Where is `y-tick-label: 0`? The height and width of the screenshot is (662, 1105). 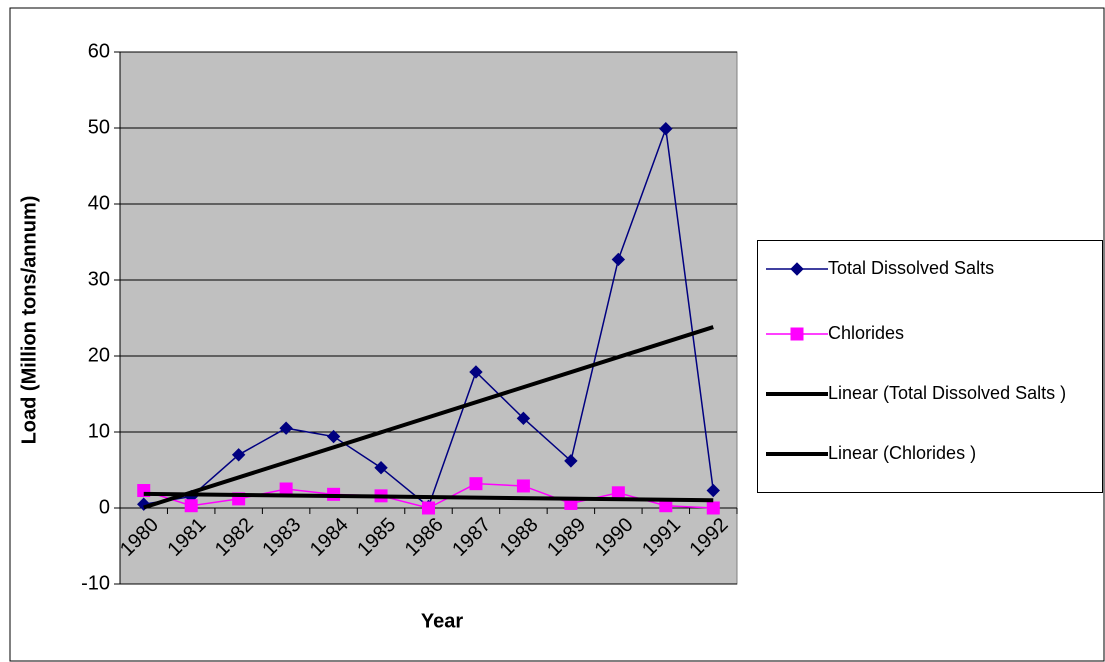 y-tick-label: 0 is located at coordinates (104, 507).